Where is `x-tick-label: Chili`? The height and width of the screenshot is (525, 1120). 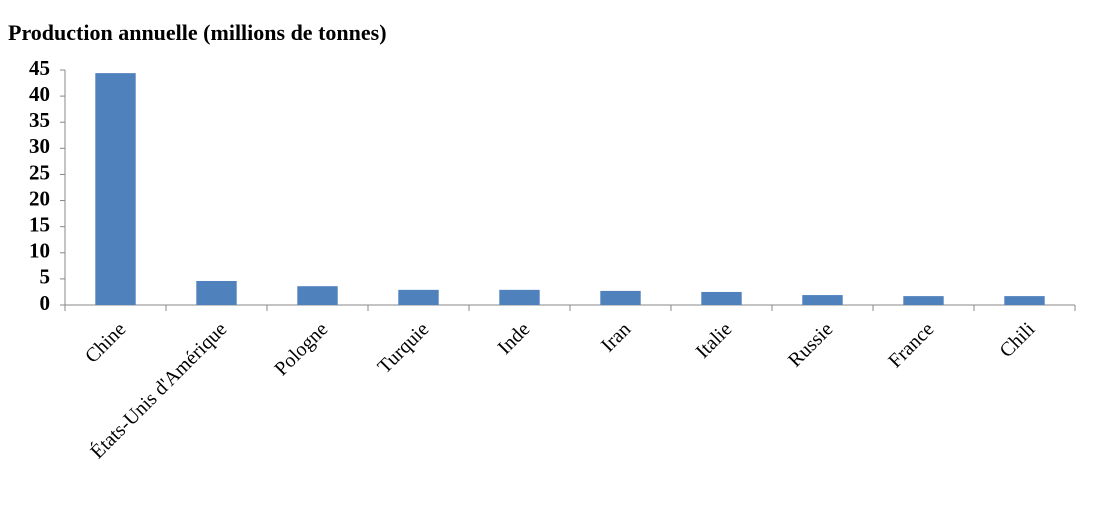
x-tick-label: Chili is located at coordinates (1017, 340).